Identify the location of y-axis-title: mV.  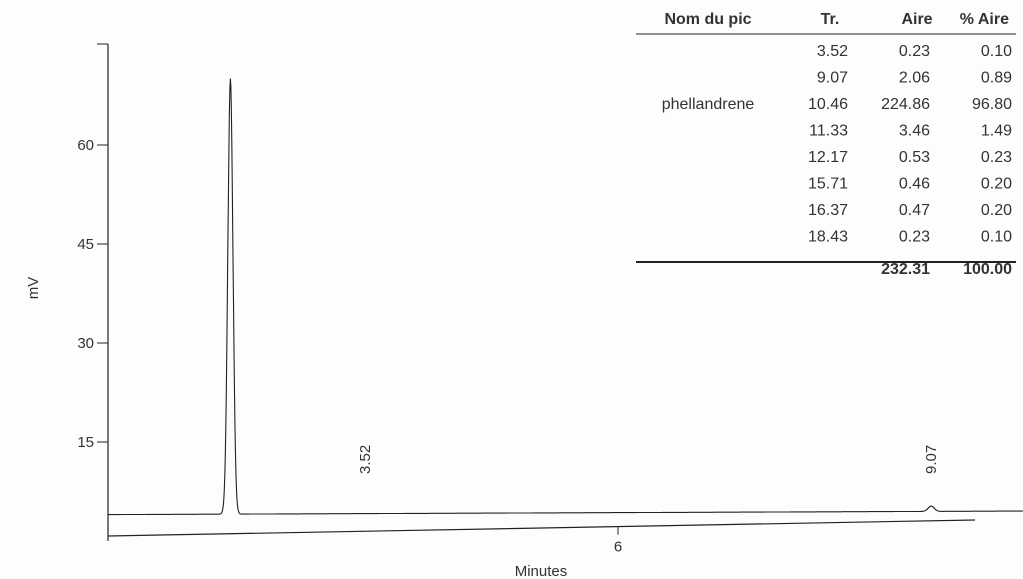
(33, 288).